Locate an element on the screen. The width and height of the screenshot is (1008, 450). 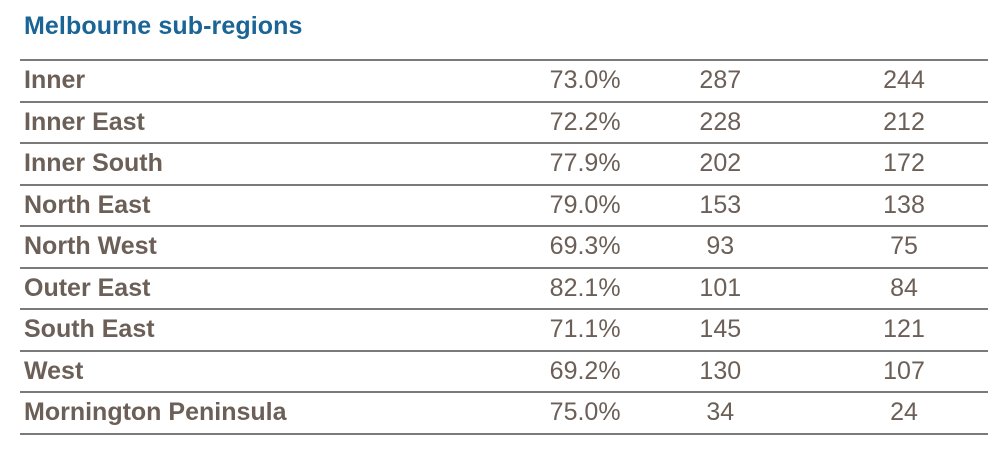
region-count-b: 121 is located at coordinates (904, 329).